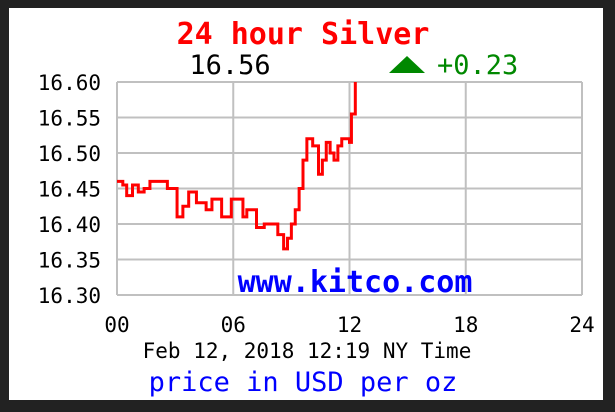 The width and height of the screenshot is (615, 412). I want to click on last-price: 16.56, so click(229, 65).